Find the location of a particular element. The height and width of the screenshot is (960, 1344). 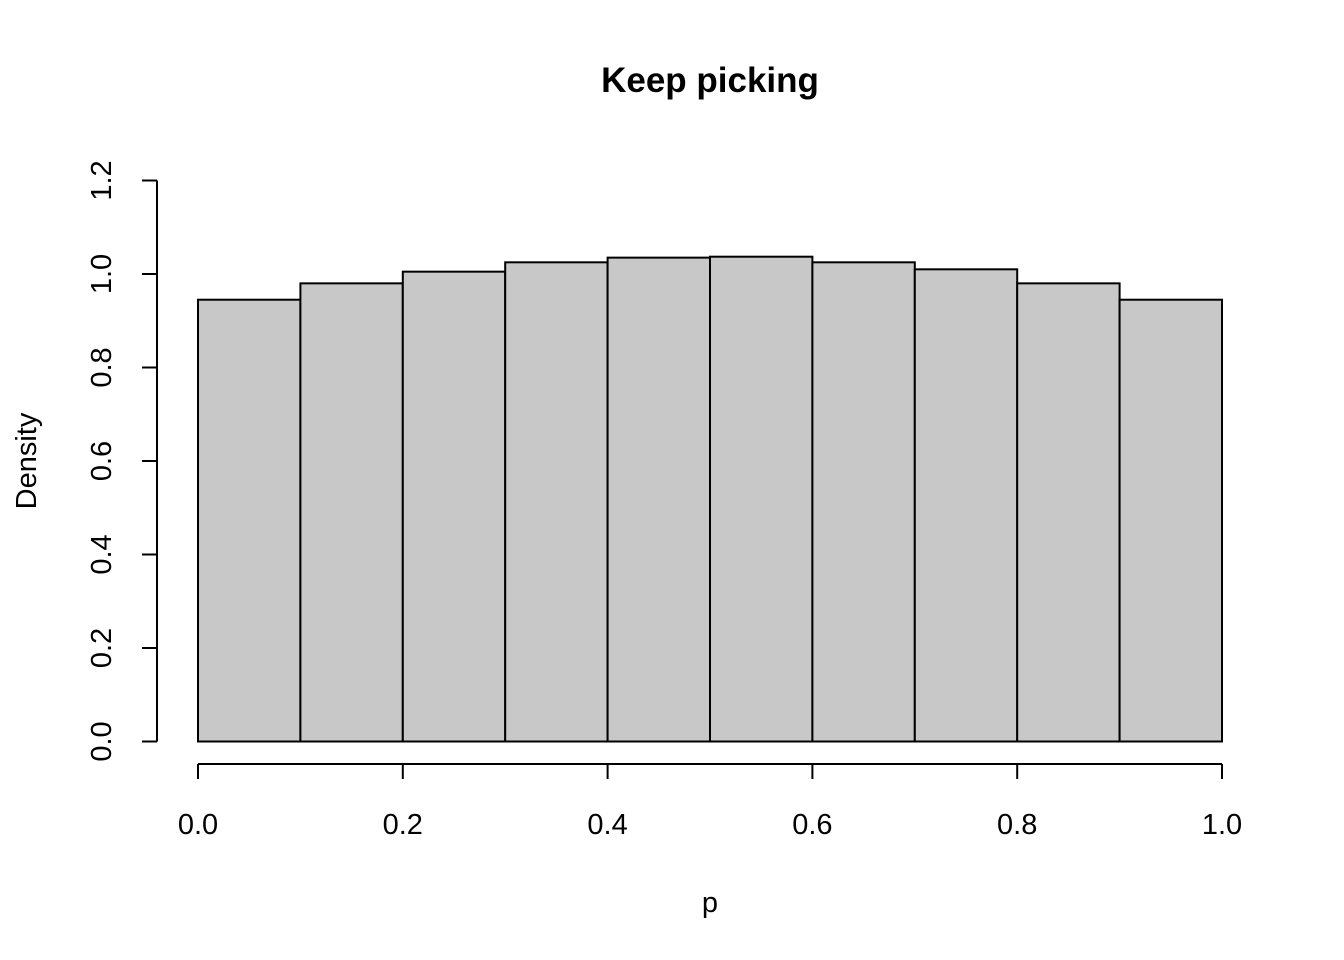

x-tick-label-1: 0.2 is located at coordinates (403, 825).